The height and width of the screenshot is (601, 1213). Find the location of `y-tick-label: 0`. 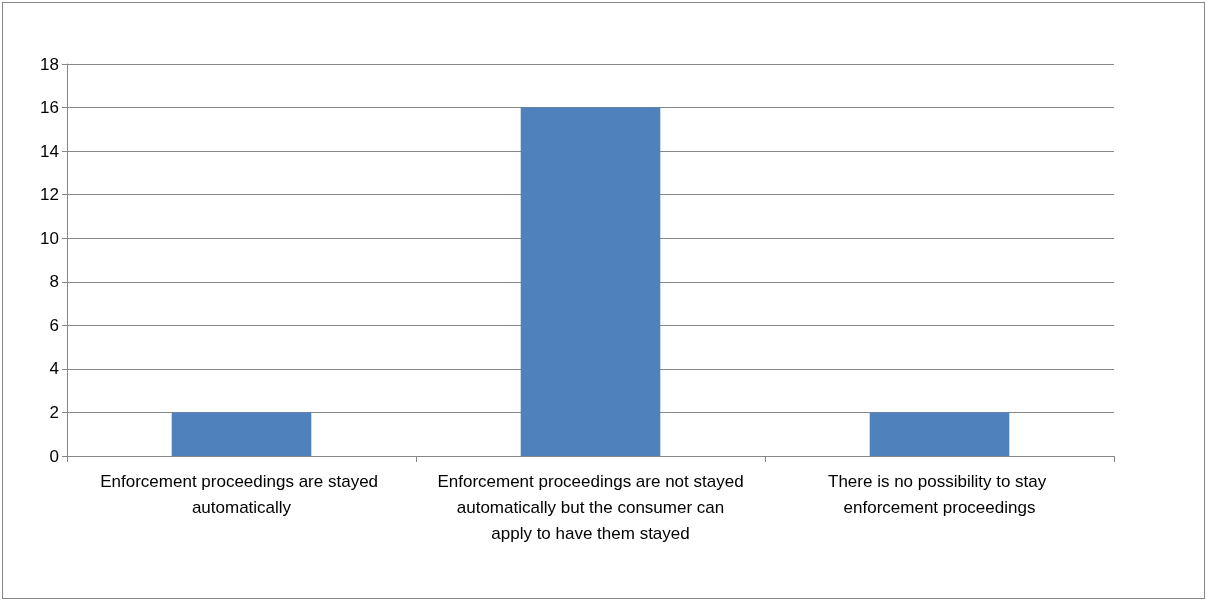

y-tick-label: 0 is located at coordinates (54, 456).